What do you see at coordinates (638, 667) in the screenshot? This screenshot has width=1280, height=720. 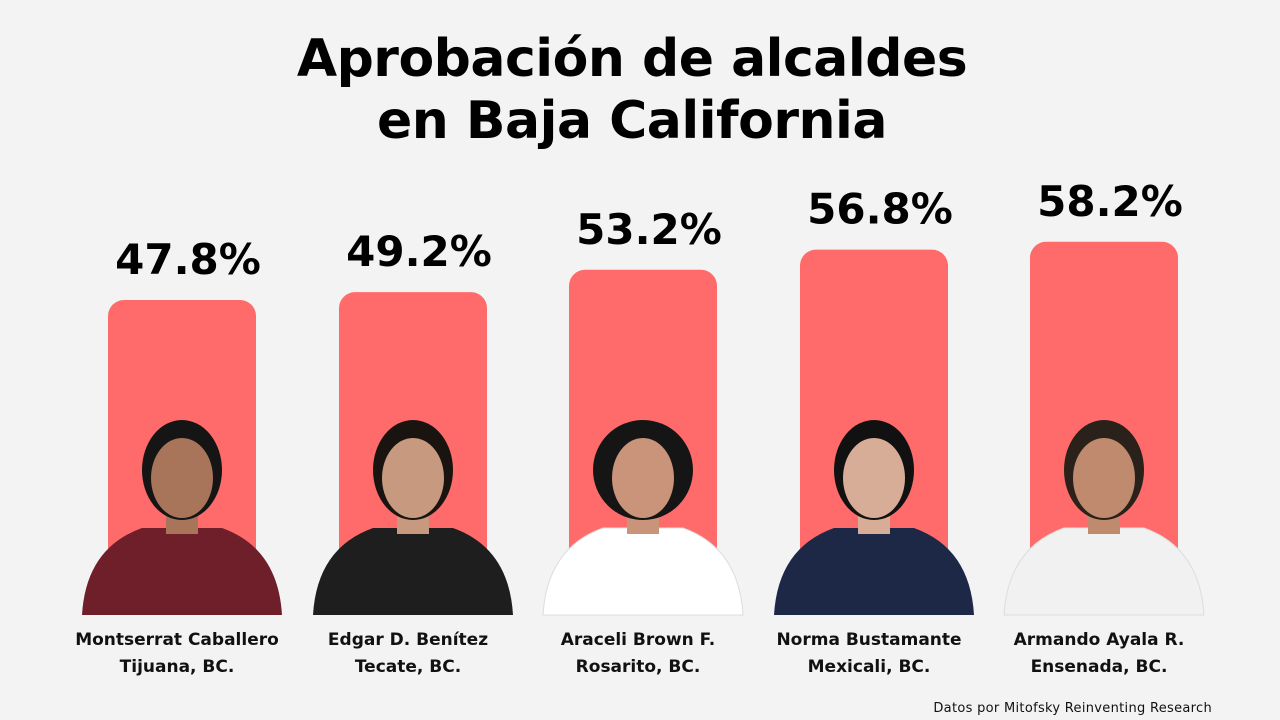 I see `person-city: Rosarito, BC.` at bounding box center [638, 667].